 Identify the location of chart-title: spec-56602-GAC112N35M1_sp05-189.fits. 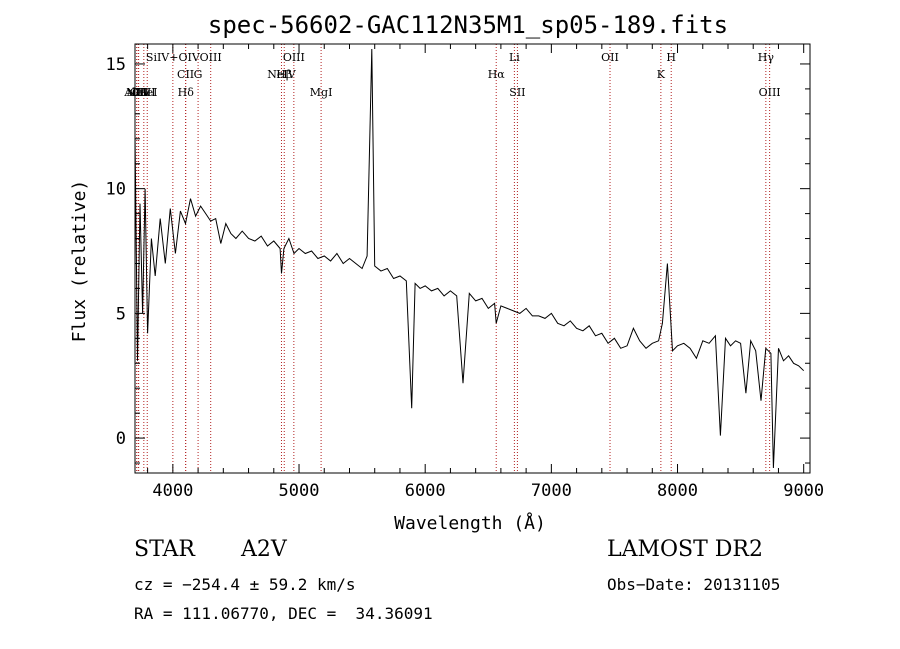
(468, 25).